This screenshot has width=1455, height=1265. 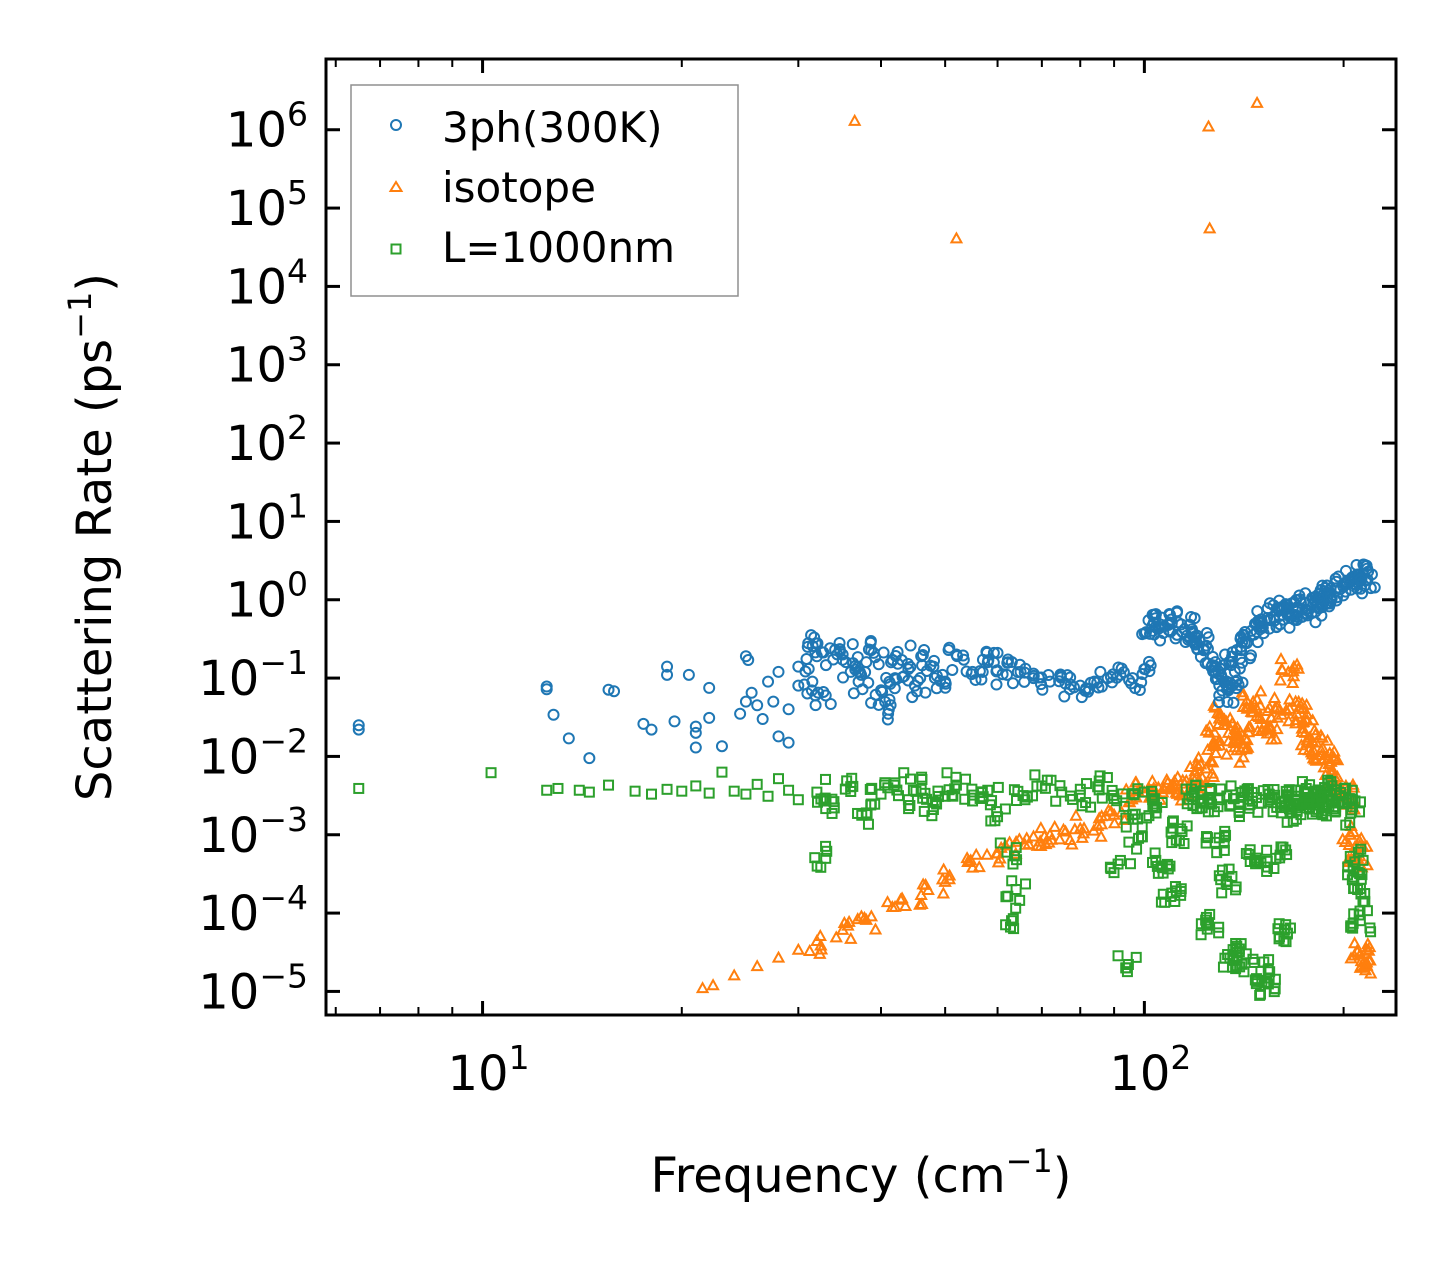 I want to click on y-tick-label: 10⁴, so click(x=267, y=283).